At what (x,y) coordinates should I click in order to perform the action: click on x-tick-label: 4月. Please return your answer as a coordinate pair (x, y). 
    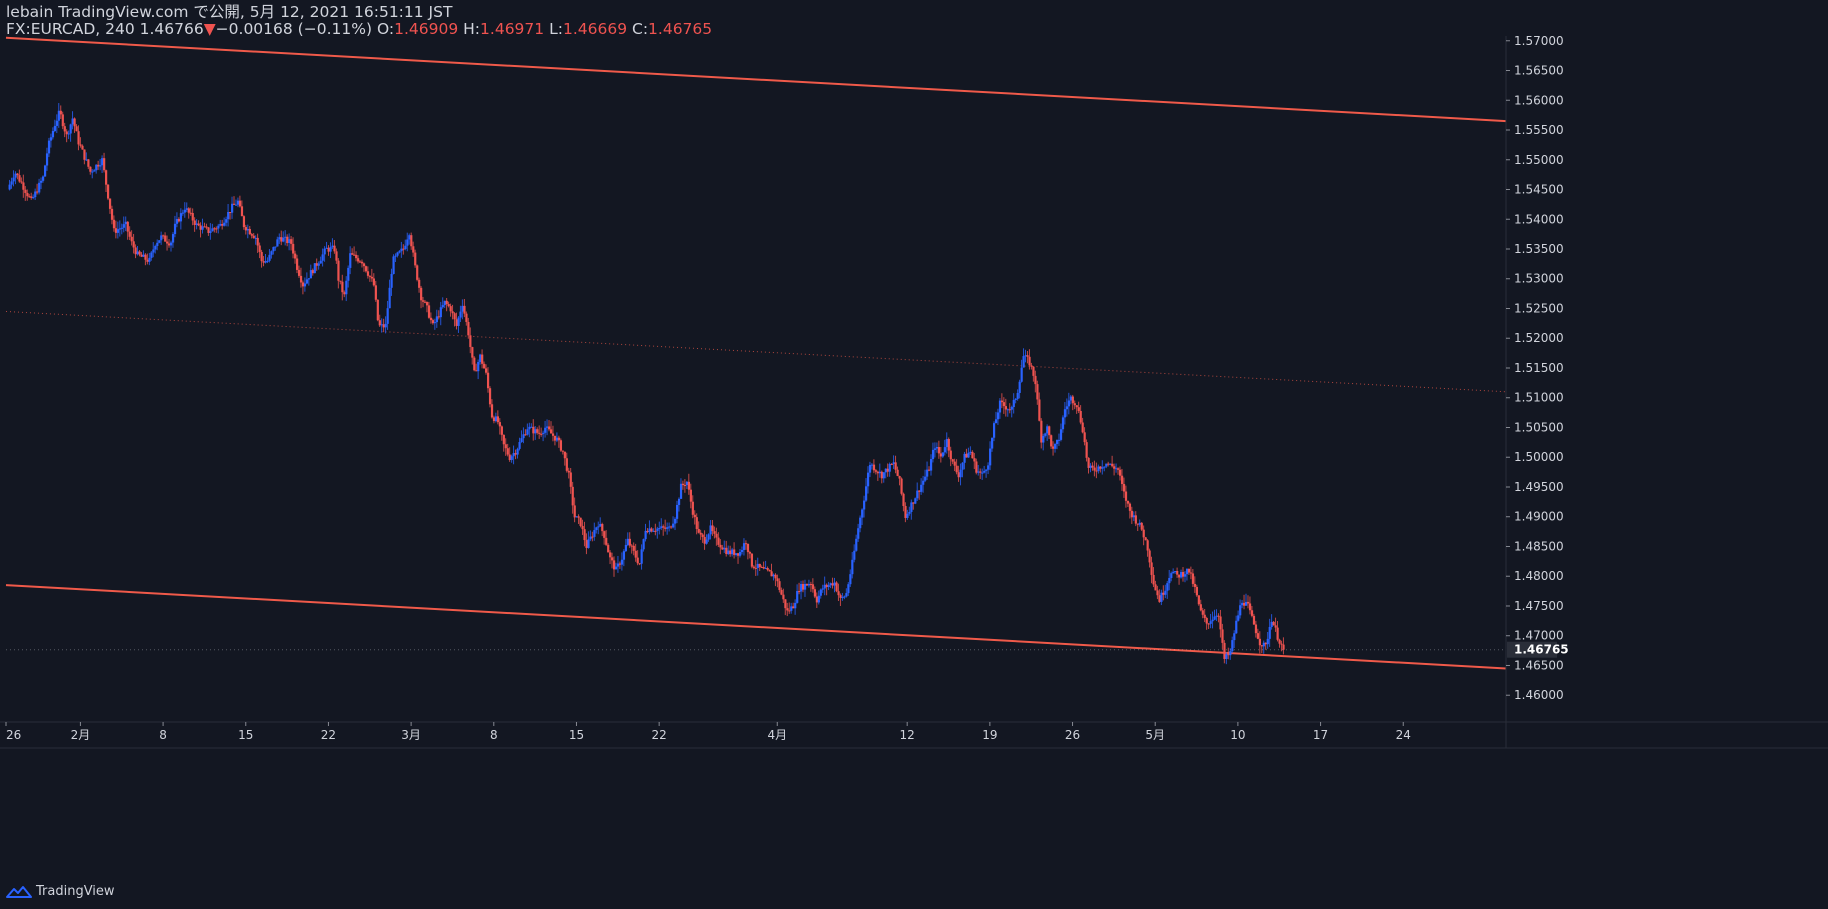
    Looking at the image, I should click on (777, 735).